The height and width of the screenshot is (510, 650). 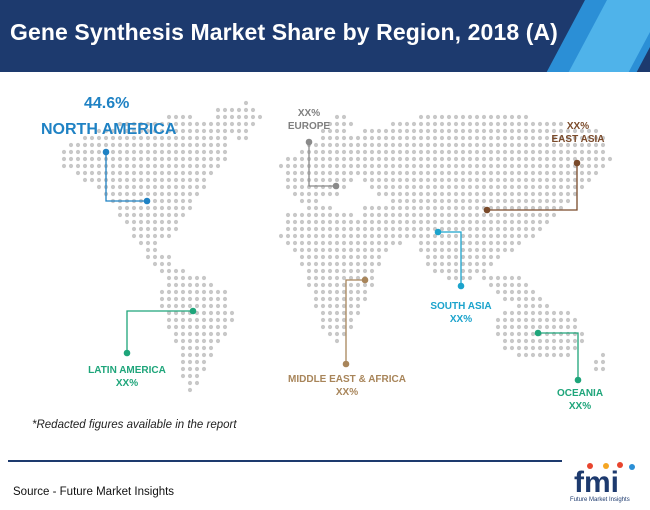 I want to click on fmi-logo: fmi, so click(x=604, y=480).